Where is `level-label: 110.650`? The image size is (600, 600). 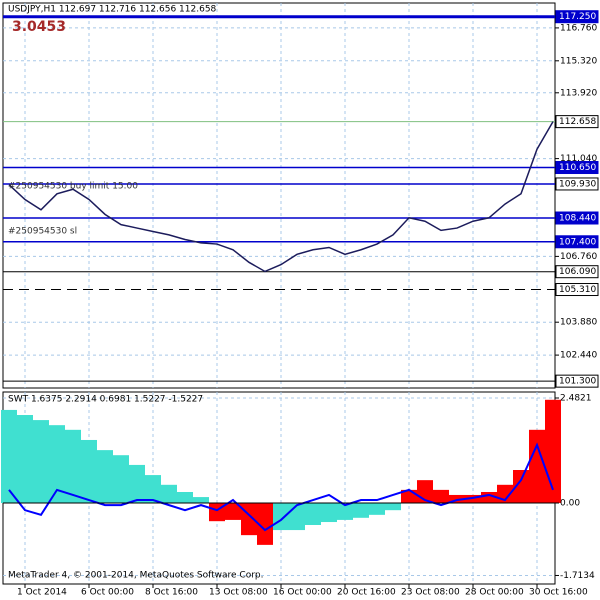 level-label: 110.650 is located at coordinates (577, 168).